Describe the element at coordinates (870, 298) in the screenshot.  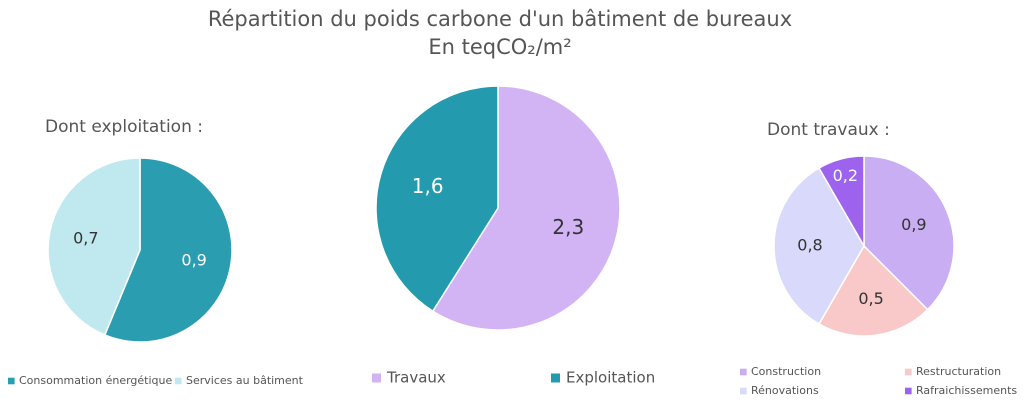
I see `data-label: 0,5` at that location.